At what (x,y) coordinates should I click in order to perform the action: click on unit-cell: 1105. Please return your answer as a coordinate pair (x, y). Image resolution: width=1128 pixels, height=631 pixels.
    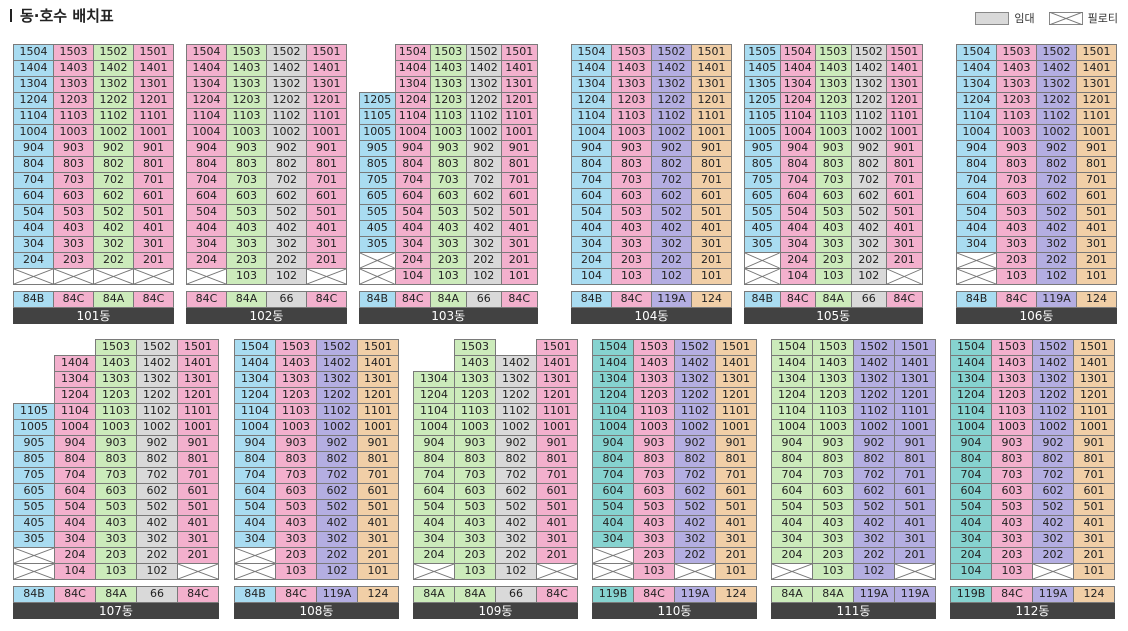
    Looking at the image, I should click on (762, 116).